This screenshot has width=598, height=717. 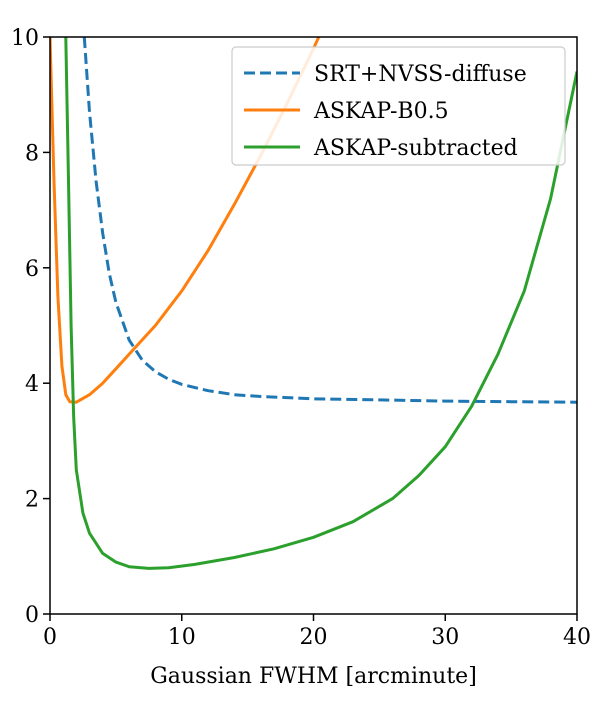 I want to click on y-axis: 0 2 4 6 8 10, so click(x=30, y=327).